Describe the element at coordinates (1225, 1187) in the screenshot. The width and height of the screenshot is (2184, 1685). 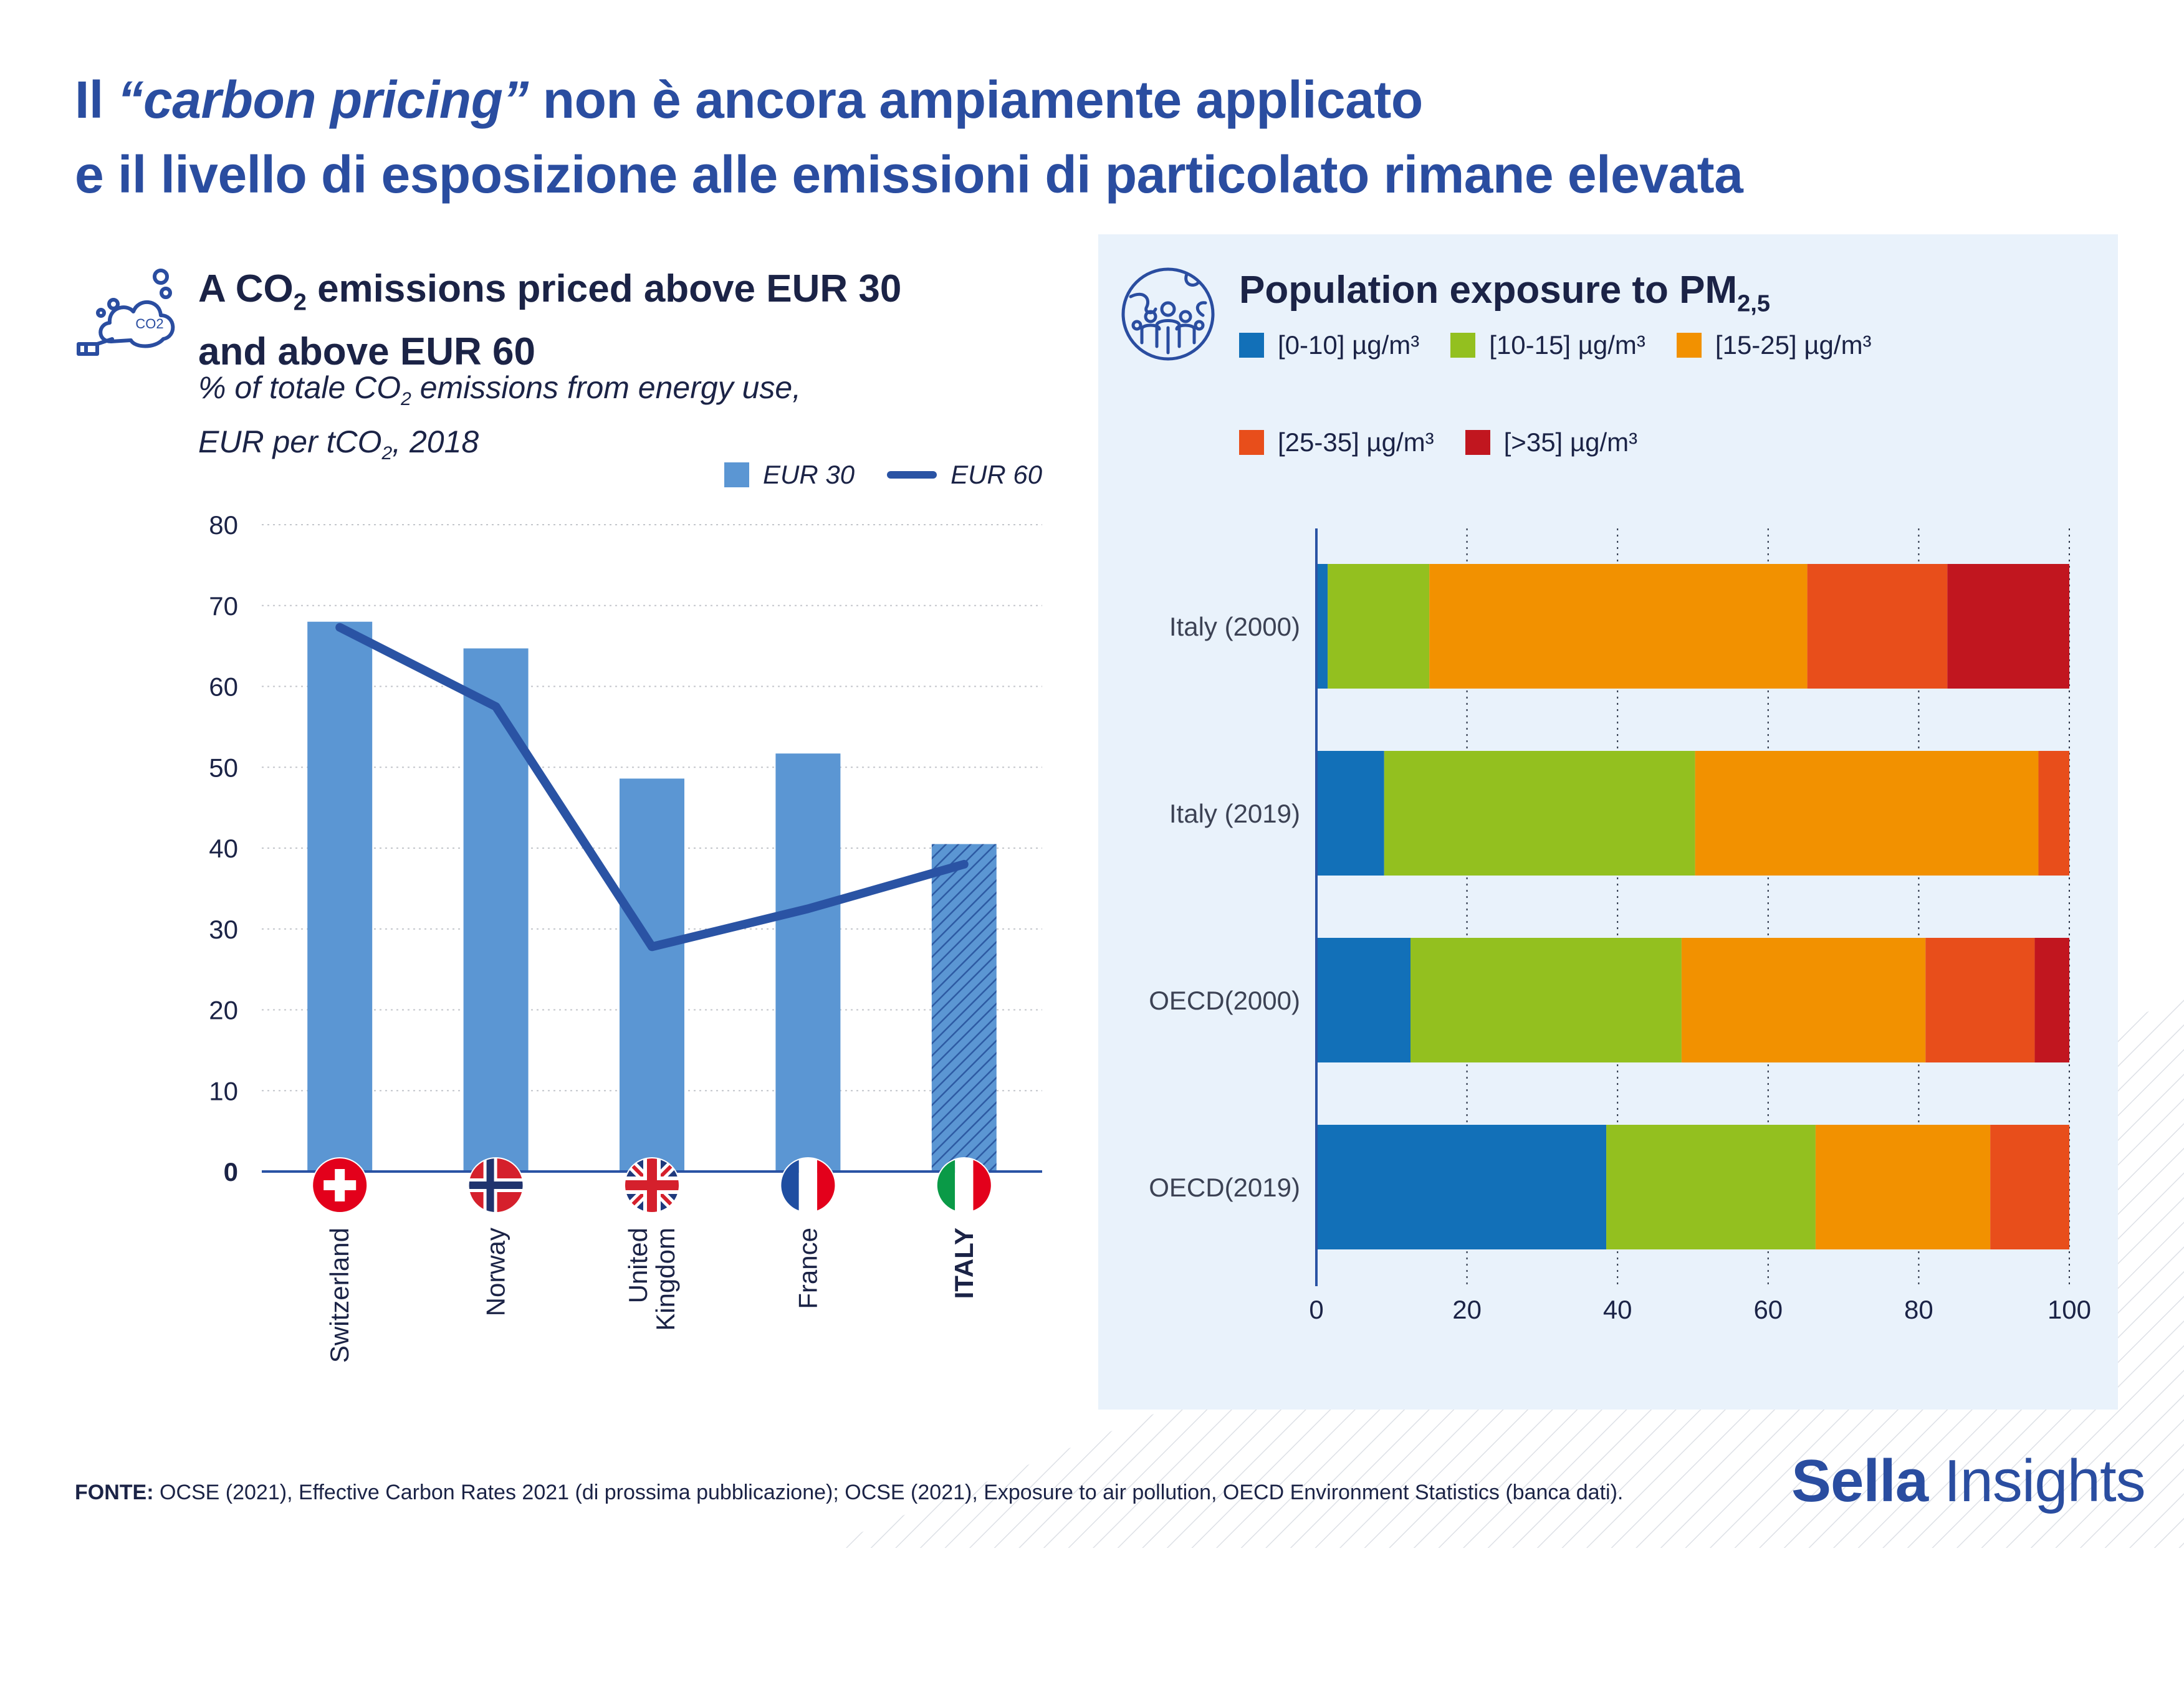
I see `y-category-label: OECD(2019)` at that location.